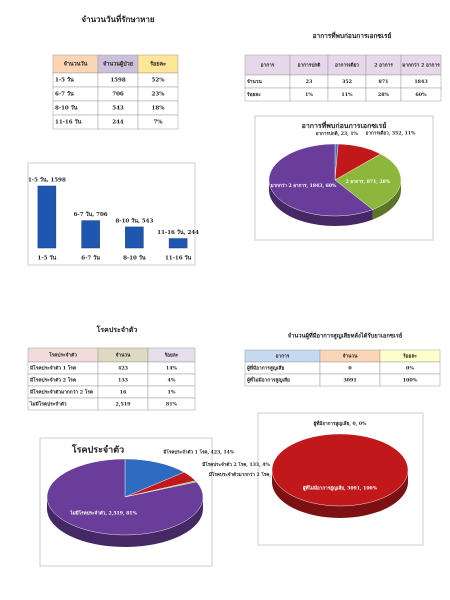 Image resolution: width=450 pixels, height=600 pixels. What do you see at coordinates (90, 258) in the screenshot?
I see `x-tick-label: 6-7 วัน` at bounding box center [90, 258].